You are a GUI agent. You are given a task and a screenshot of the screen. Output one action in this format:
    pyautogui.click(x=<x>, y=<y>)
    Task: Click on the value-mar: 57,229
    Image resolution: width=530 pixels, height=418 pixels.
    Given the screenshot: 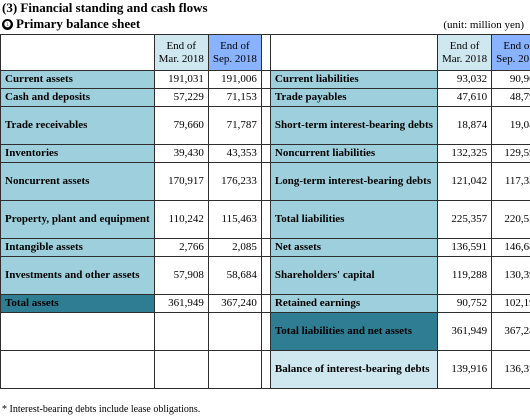 What is the action you would take?
    pyautogui.click(x=181, y=97)
    